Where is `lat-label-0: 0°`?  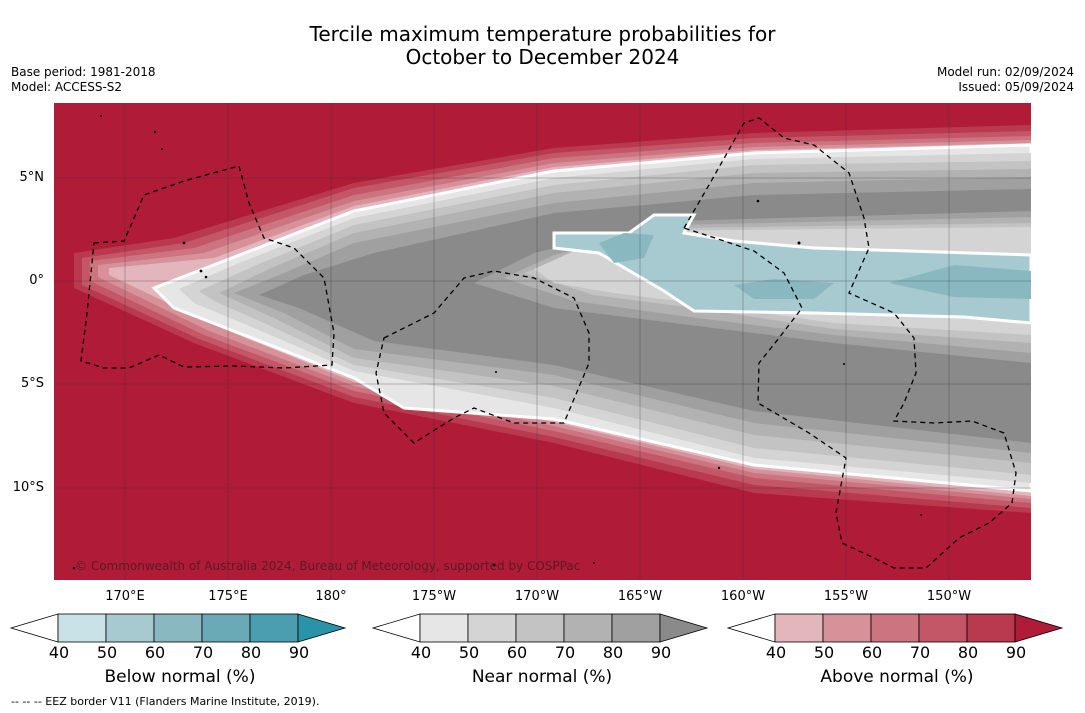 lat-label-0: 0° is located at coordinates (36, 280).